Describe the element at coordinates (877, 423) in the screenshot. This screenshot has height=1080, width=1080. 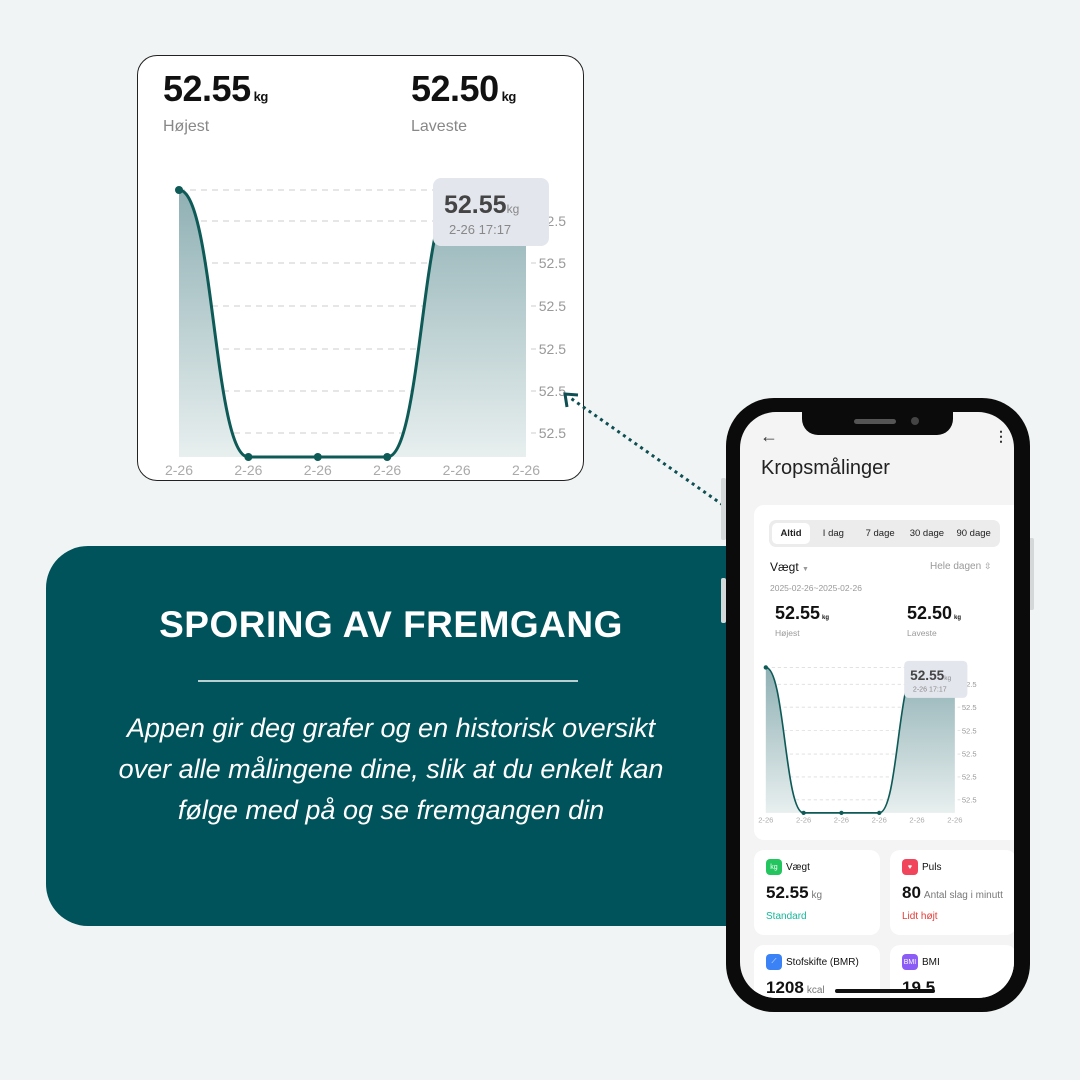
I see `notch` at that location.